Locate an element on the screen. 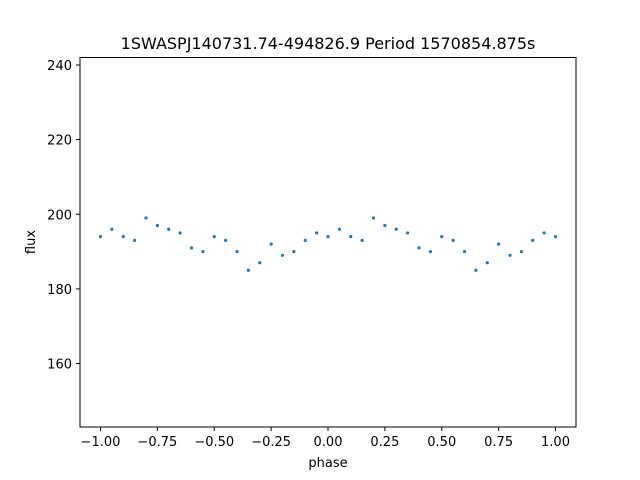 This screenshot has height=480, width=640. y-tick-label: 240 is located at coordinates (59, 66).